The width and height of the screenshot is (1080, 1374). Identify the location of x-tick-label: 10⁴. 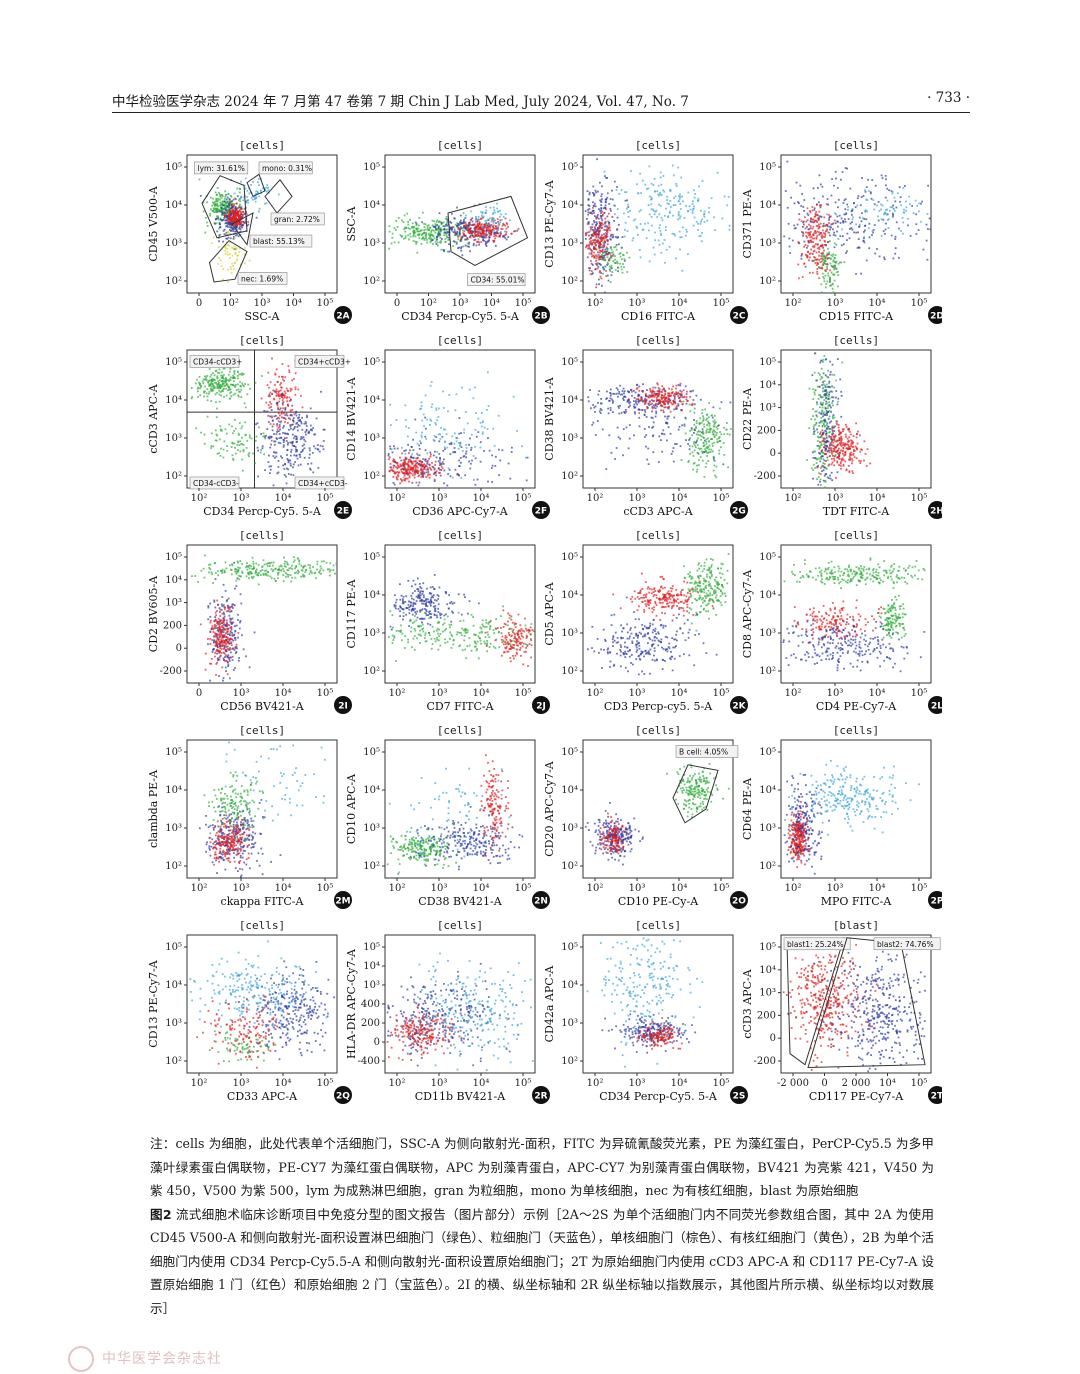
(679, 498).